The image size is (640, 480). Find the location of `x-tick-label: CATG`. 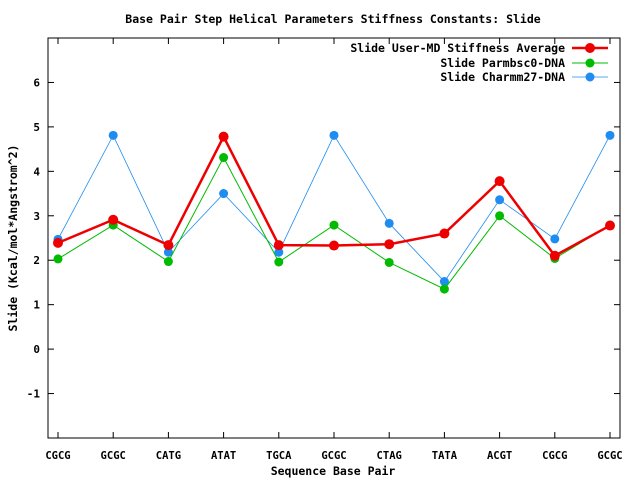

x-tick-label: CATG is located at coordinates (168, 456).